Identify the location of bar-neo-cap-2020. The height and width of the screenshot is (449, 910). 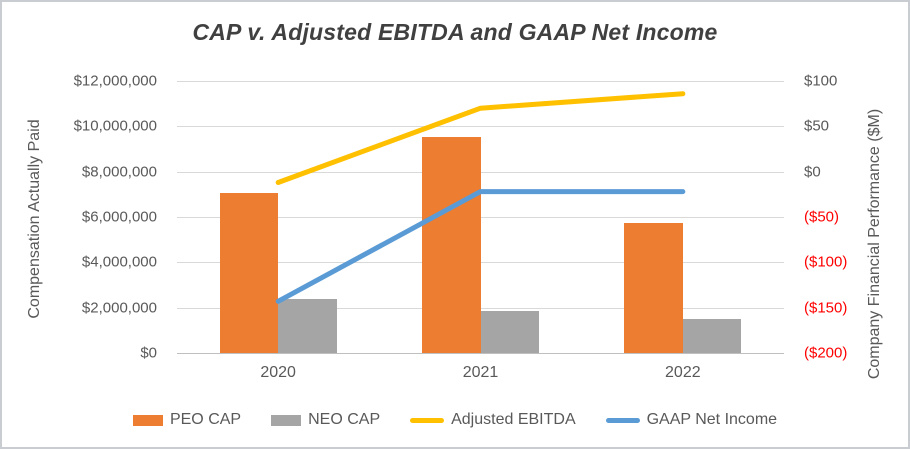
(307, 325).